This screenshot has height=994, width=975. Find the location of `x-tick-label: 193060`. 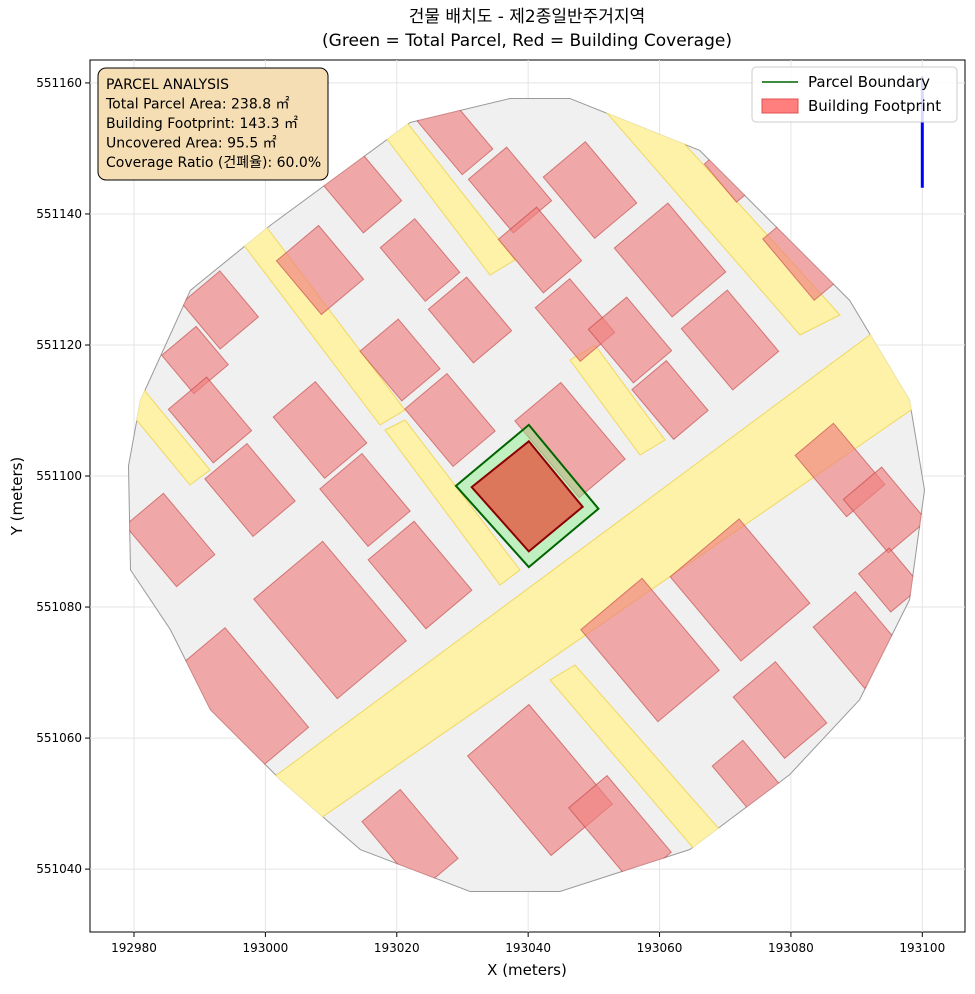

x-tick-label: 193060 is located at coordinates (660, 948).